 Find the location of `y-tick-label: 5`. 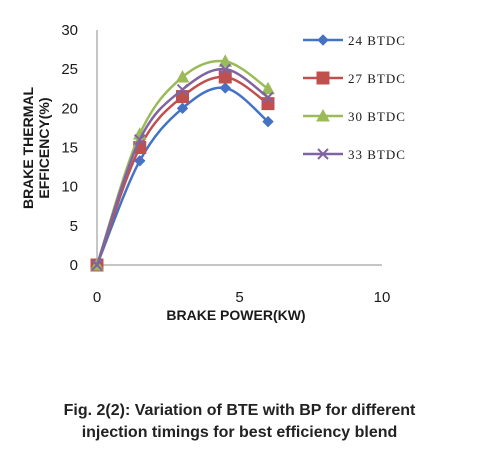

y-tick-label: 5 is located at coordinates (74, 226).